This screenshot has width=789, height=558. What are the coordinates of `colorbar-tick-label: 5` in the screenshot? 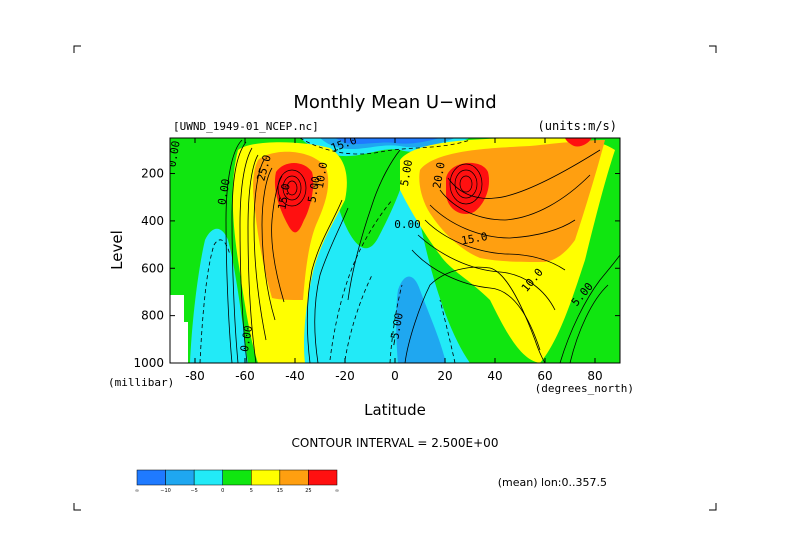 It's located at (251, 491).